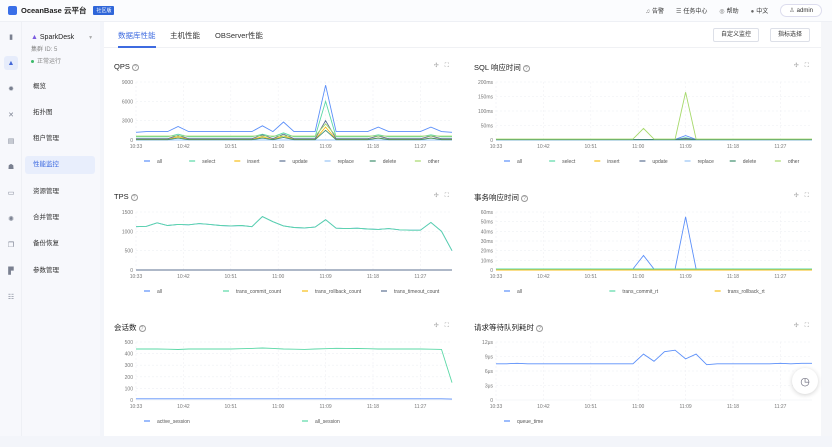  Describe the element at coordinates (125, 327) in the screenshot. I see `chart-title-text: 会话数` at that location.